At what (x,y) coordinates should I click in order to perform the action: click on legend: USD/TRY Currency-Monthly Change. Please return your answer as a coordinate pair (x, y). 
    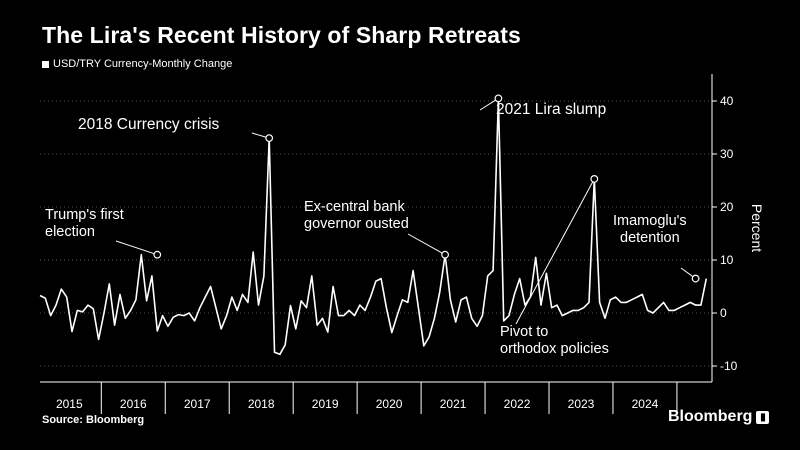
    Looking at the image, I should click on (137, 64).